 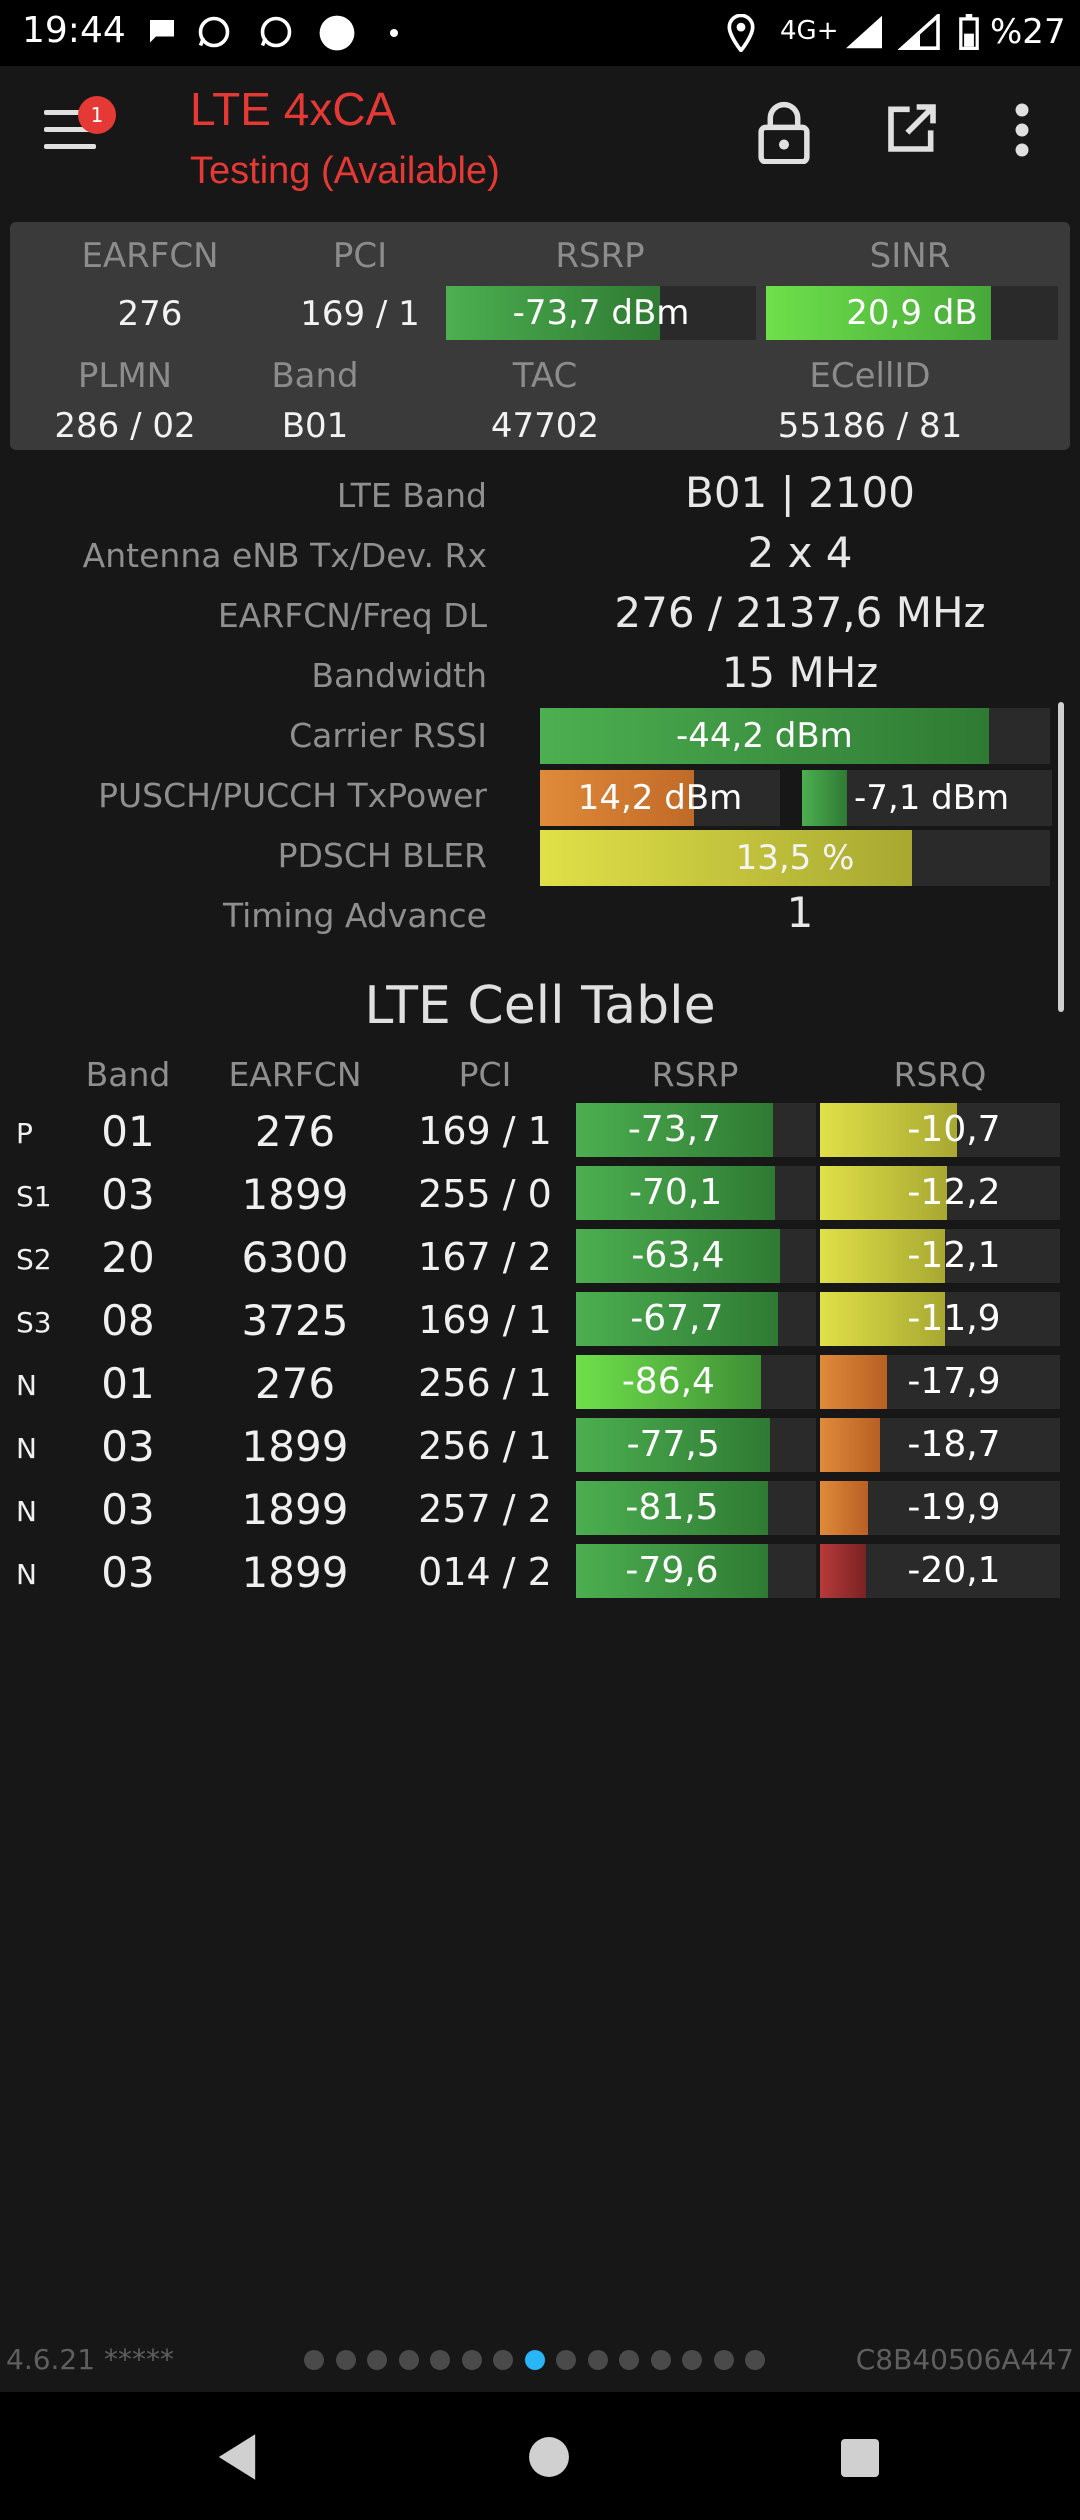 I want to click on page-subtitle: Testing (Available), so click(x=345, y=171).